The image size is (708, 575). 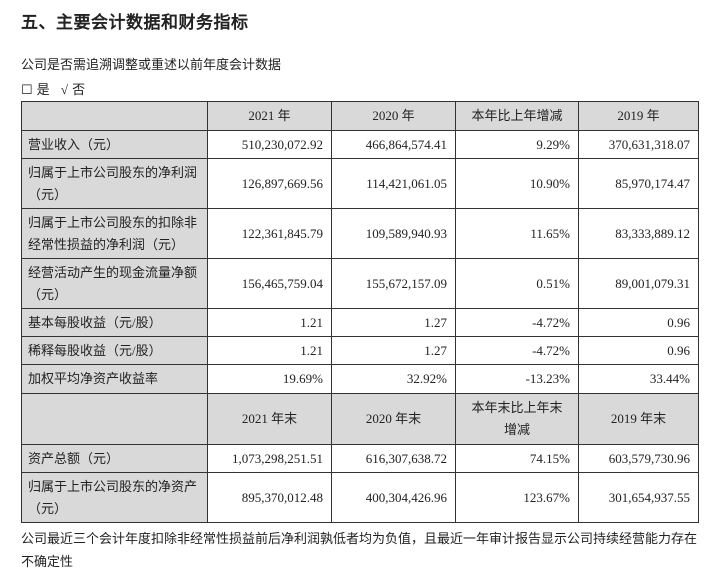 What do you see at coordinates (269, 419) in the screenshot?
I see `column-header: 2021 年末` at bounding box center [269, 419].